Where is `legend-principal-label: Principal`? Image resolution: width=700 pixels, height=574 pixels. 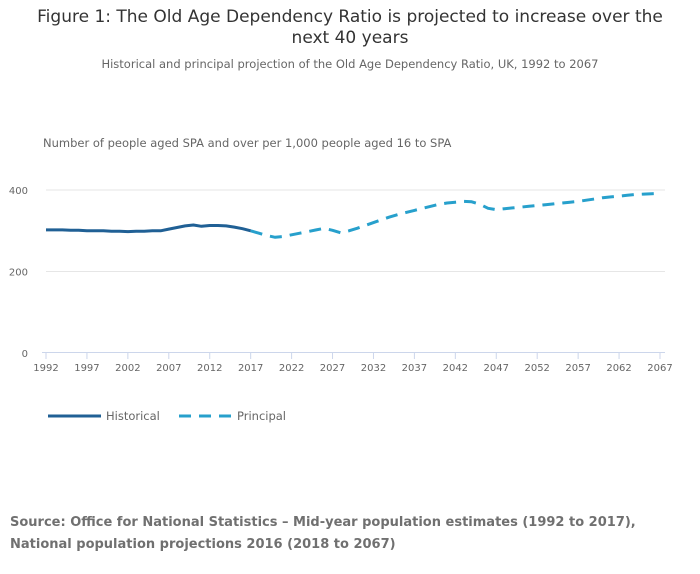 legend-principal-label: Principal is located at coordinates (261, 416).